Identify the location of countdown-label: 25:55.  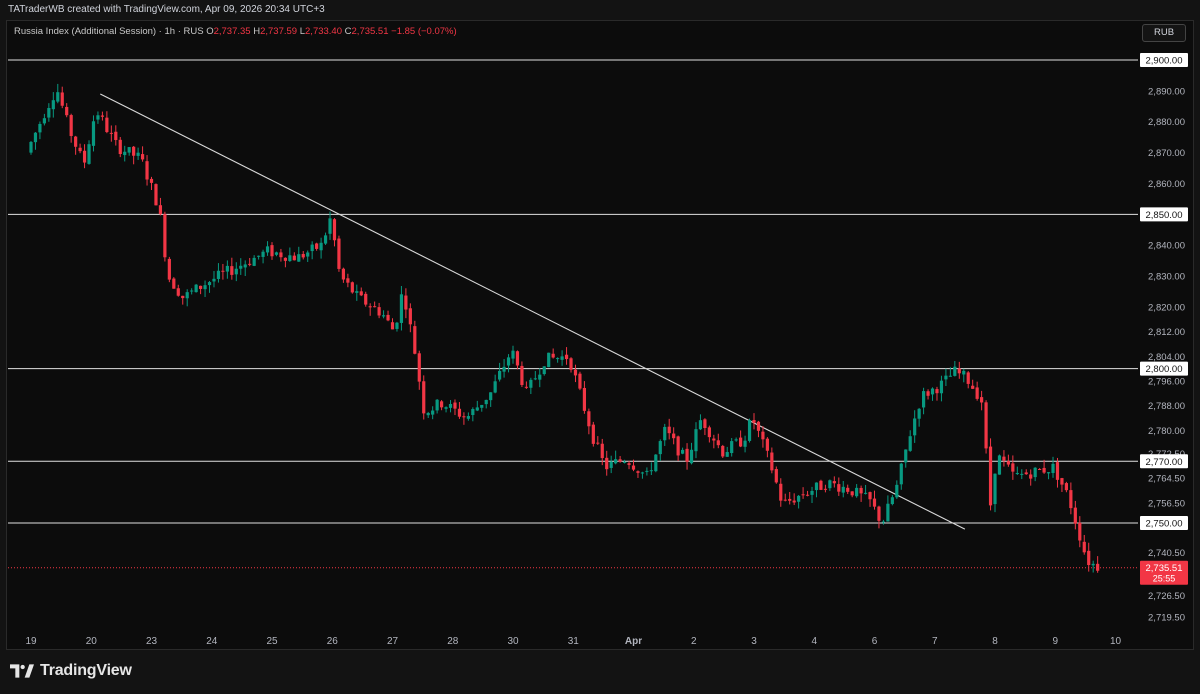
(1164, 579).